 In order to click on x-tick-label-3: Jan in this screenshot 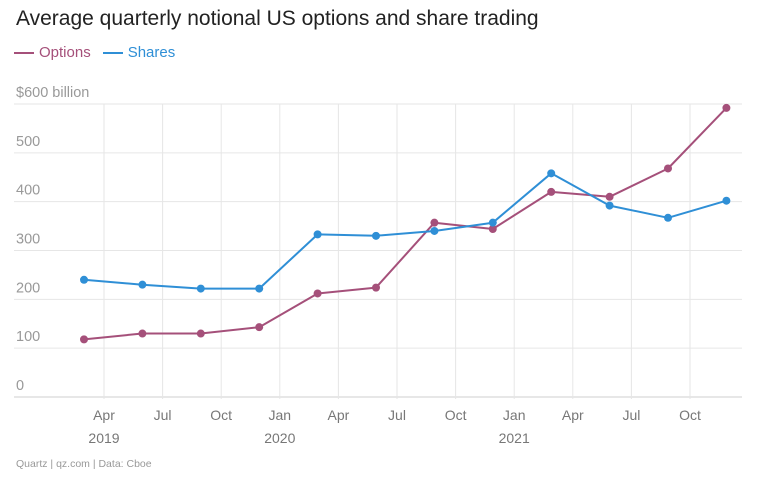, I will do `click(280, 415)`.